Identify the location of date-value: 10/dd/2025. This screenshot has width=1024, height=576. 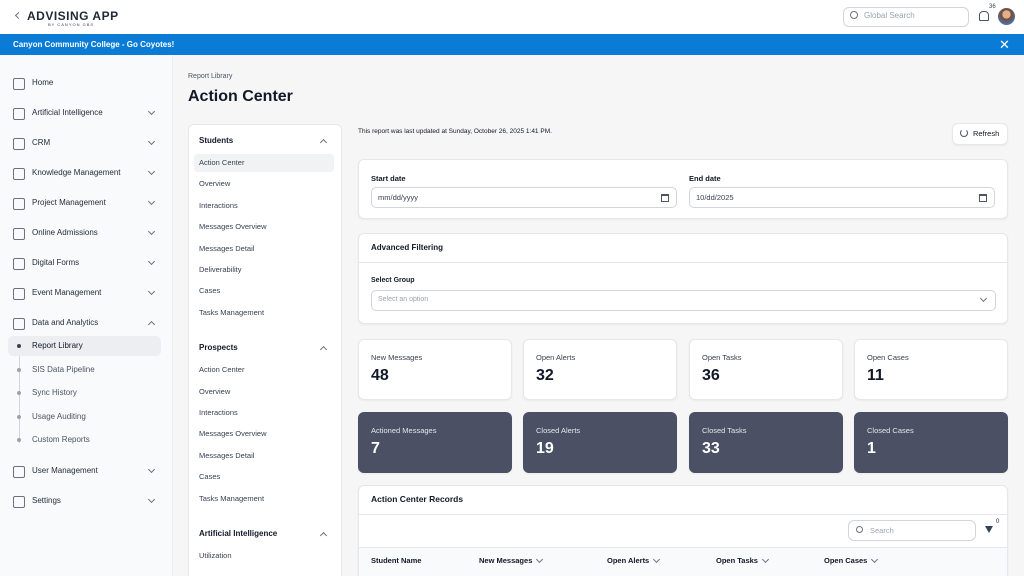
(715, 197).